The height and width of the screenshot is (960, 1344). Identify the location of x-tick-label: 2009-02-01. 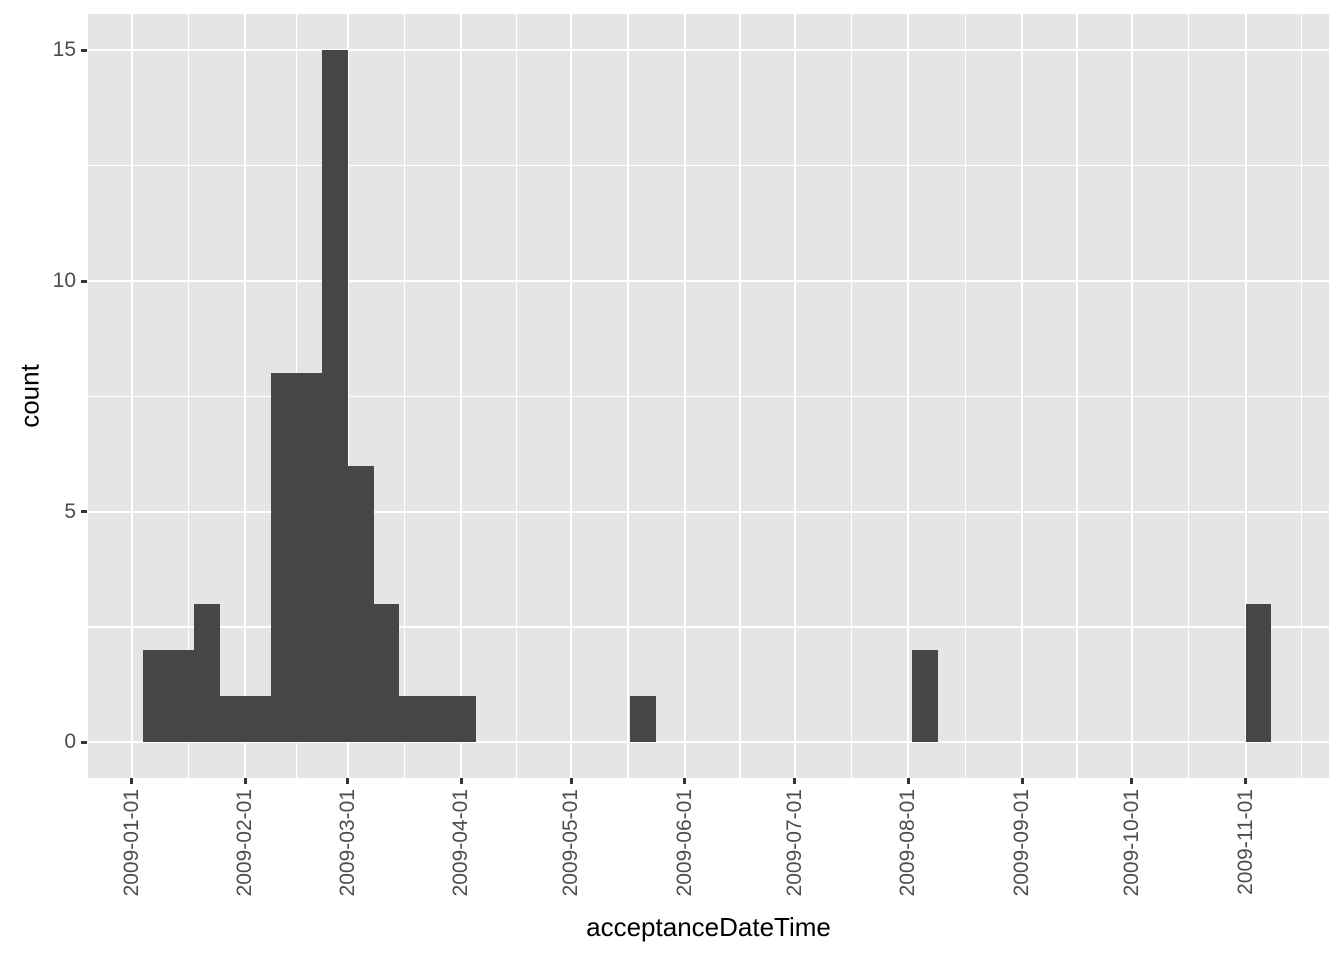
(245, 843).